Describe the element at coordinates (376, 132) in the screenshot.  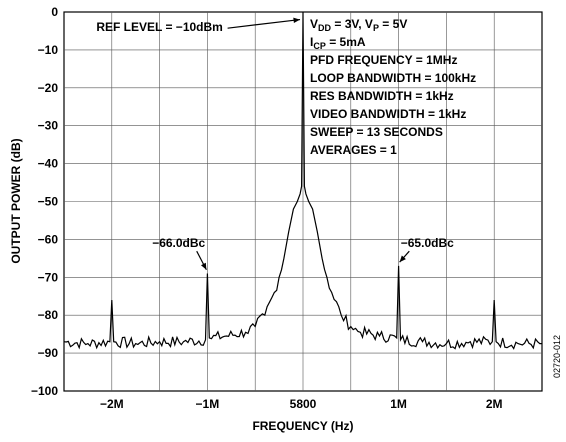
I see `settings-line: SWEEP = 13 SECONDS` at that location.